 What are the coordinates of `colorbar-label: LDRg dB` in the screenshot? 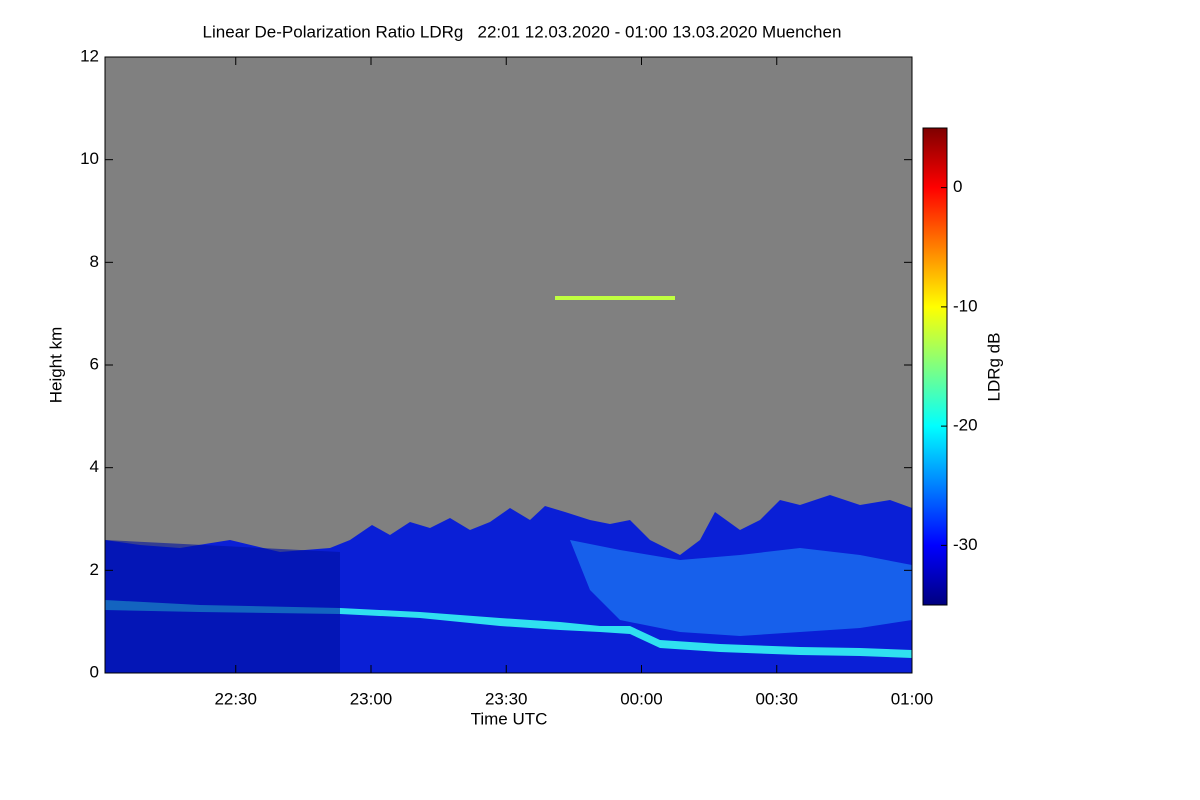 It's located at (993, 367).